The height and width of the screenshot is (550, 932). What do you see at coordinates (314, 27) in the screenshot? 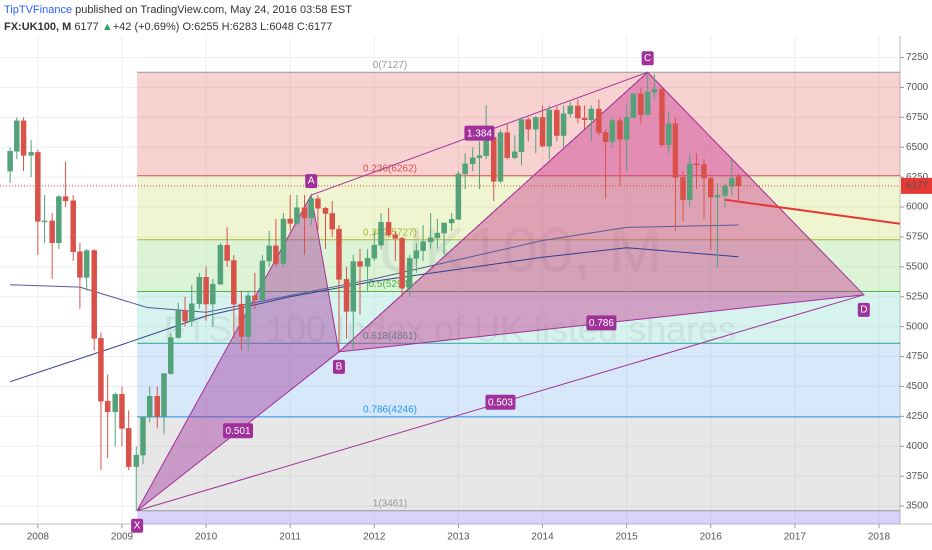
I see `close: C:6177` at bounding box center [314, 27].